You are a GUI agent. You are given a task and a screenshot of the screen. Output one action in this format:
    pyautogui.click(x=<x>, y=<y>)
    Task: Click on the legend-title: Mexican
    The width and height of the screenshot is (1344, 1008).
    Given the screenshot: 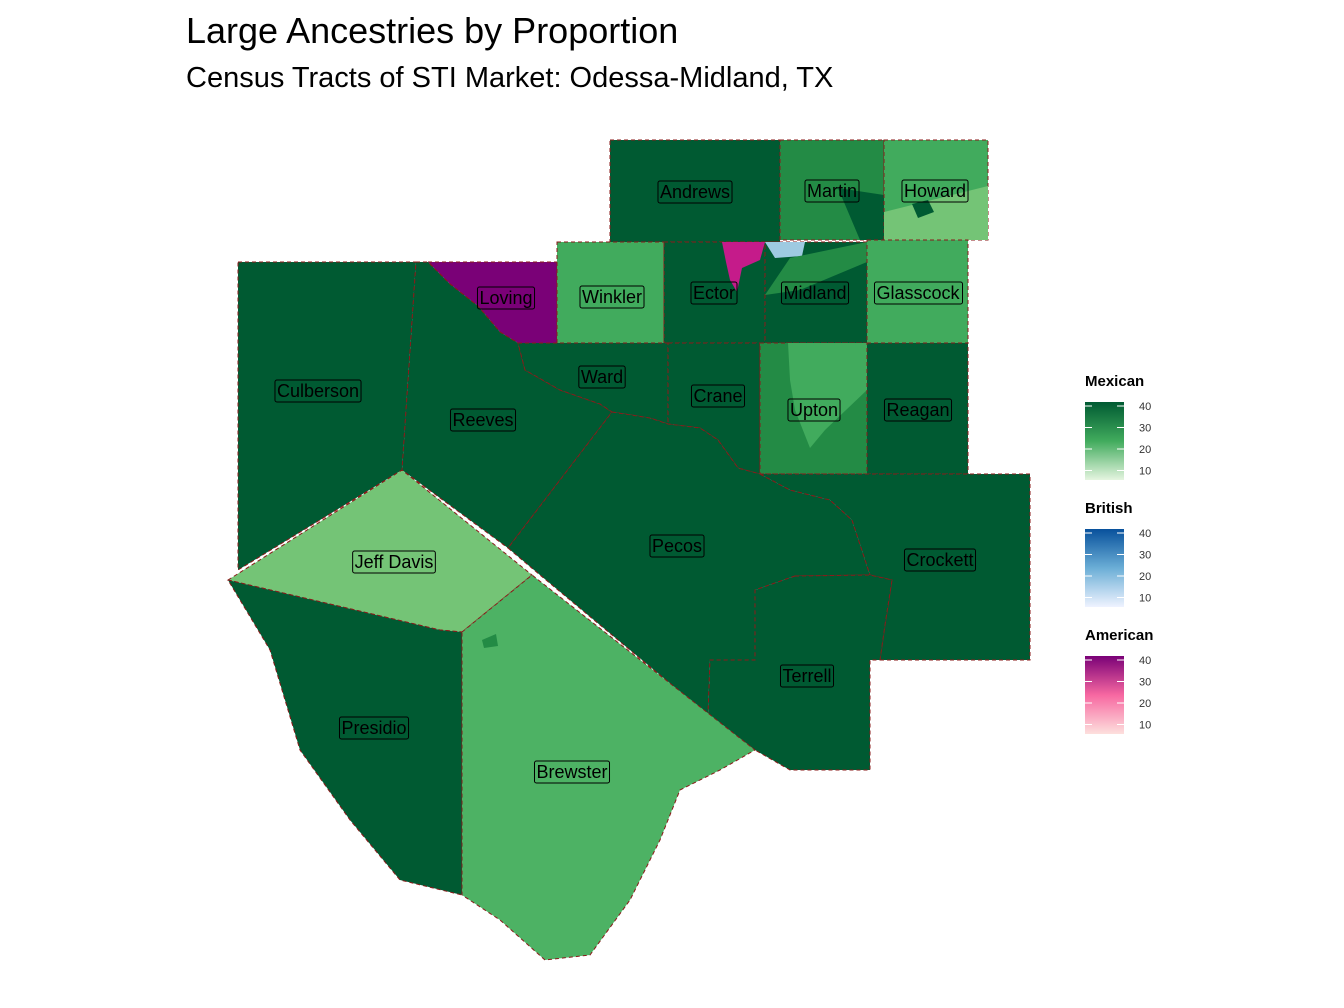 What is the action you would take?
    pyautogui.click(x=1114, y=381)
    